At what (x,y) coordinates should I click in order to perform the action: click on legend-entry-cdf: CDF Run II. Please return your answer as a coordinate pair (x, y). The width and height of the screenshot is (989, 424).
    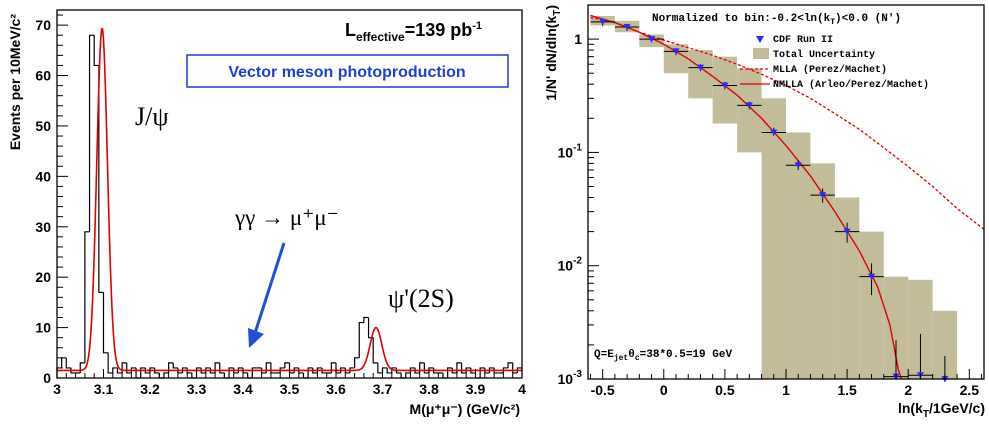
    Looking at the image, I should click on (803, 40).